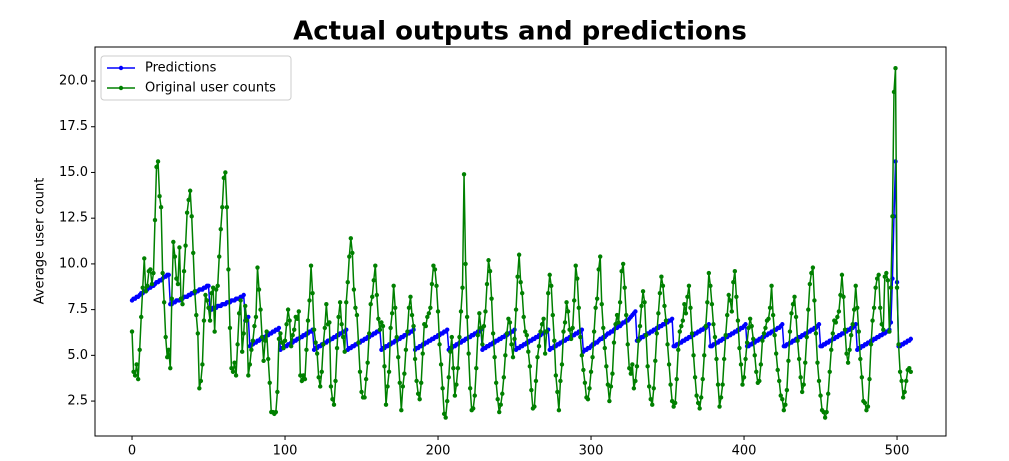 The height and width of the screenshot is (461, 1009). I want to click on legend-marker, so click(121, 88).